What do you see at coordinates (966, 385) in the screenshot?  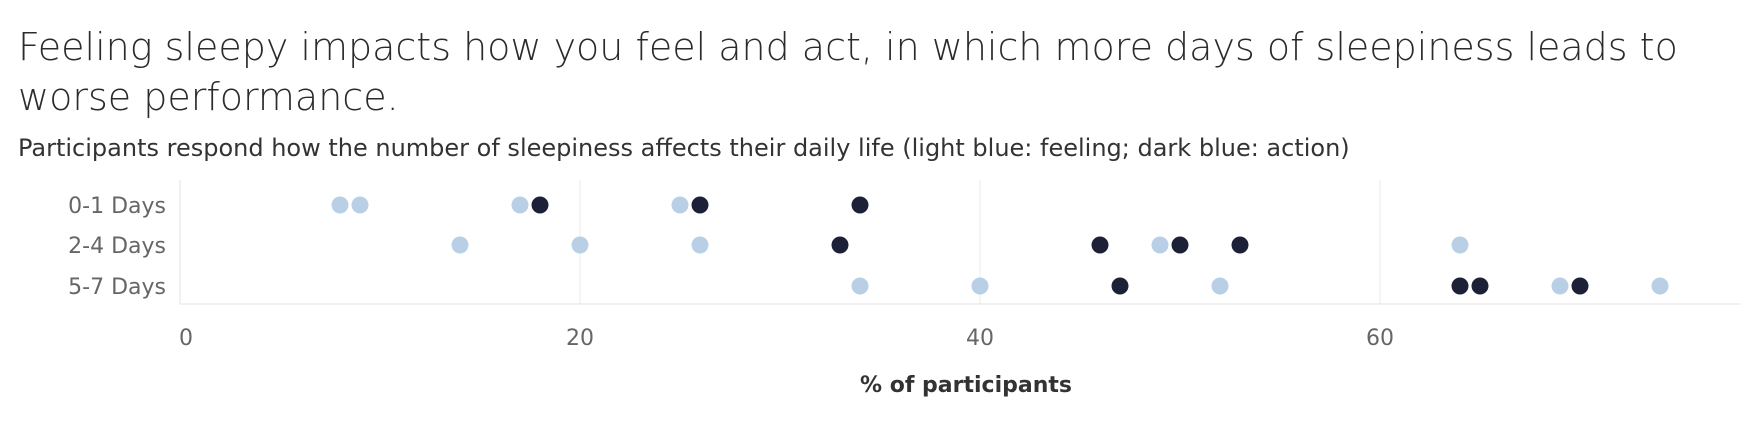 I see `x-axis-label: % of participants` at bounding box center [966, 385].